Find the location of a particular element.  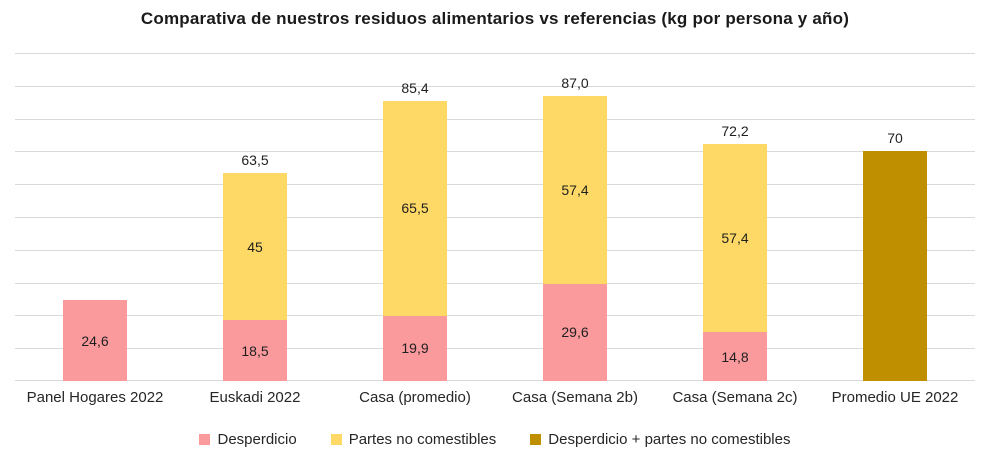

legend-item: Desperdicio is located at coordinates (248, 439).